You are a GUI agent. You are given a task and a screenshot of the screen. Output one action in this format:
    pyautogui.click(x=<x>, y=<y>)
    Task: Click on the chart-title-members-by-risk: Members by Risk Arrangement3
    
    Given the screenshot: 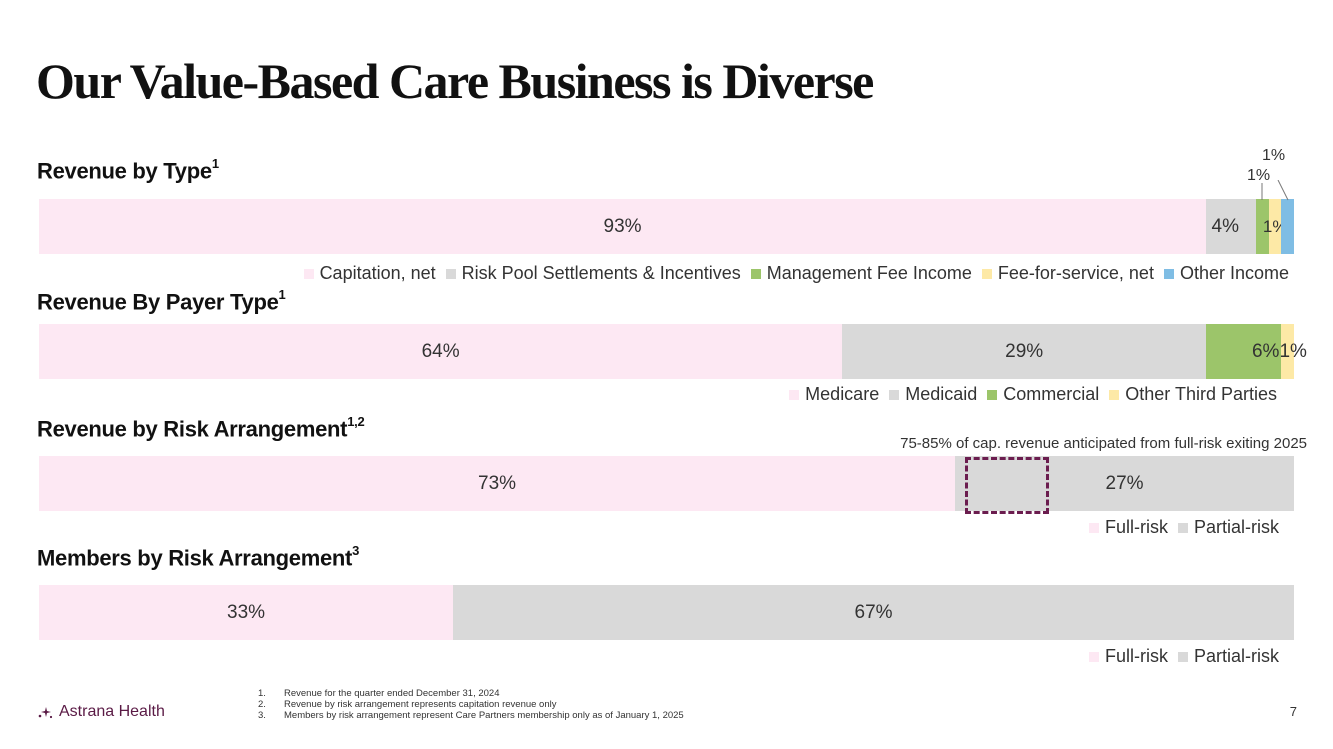 What is the action you would take?
    pyautogui.click(x=198, y=557)
    